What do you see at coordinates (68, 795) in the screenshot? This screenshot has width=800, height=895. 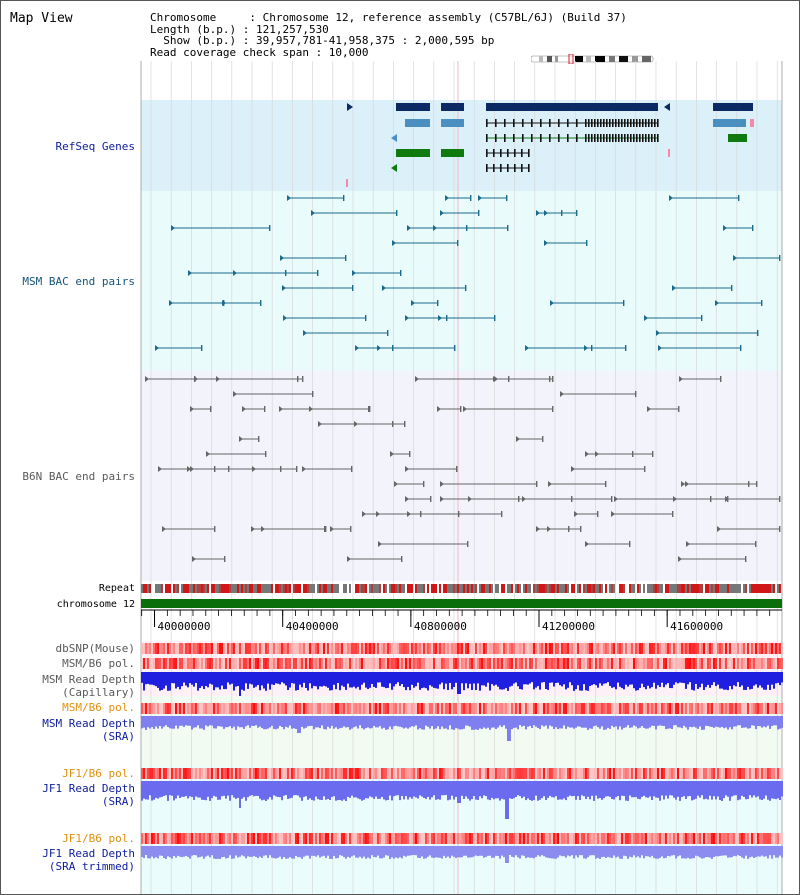 I see `track-label-jf1-depth-sra: JF1 Read Depth (SRA)` at bounding box center [68, 795].